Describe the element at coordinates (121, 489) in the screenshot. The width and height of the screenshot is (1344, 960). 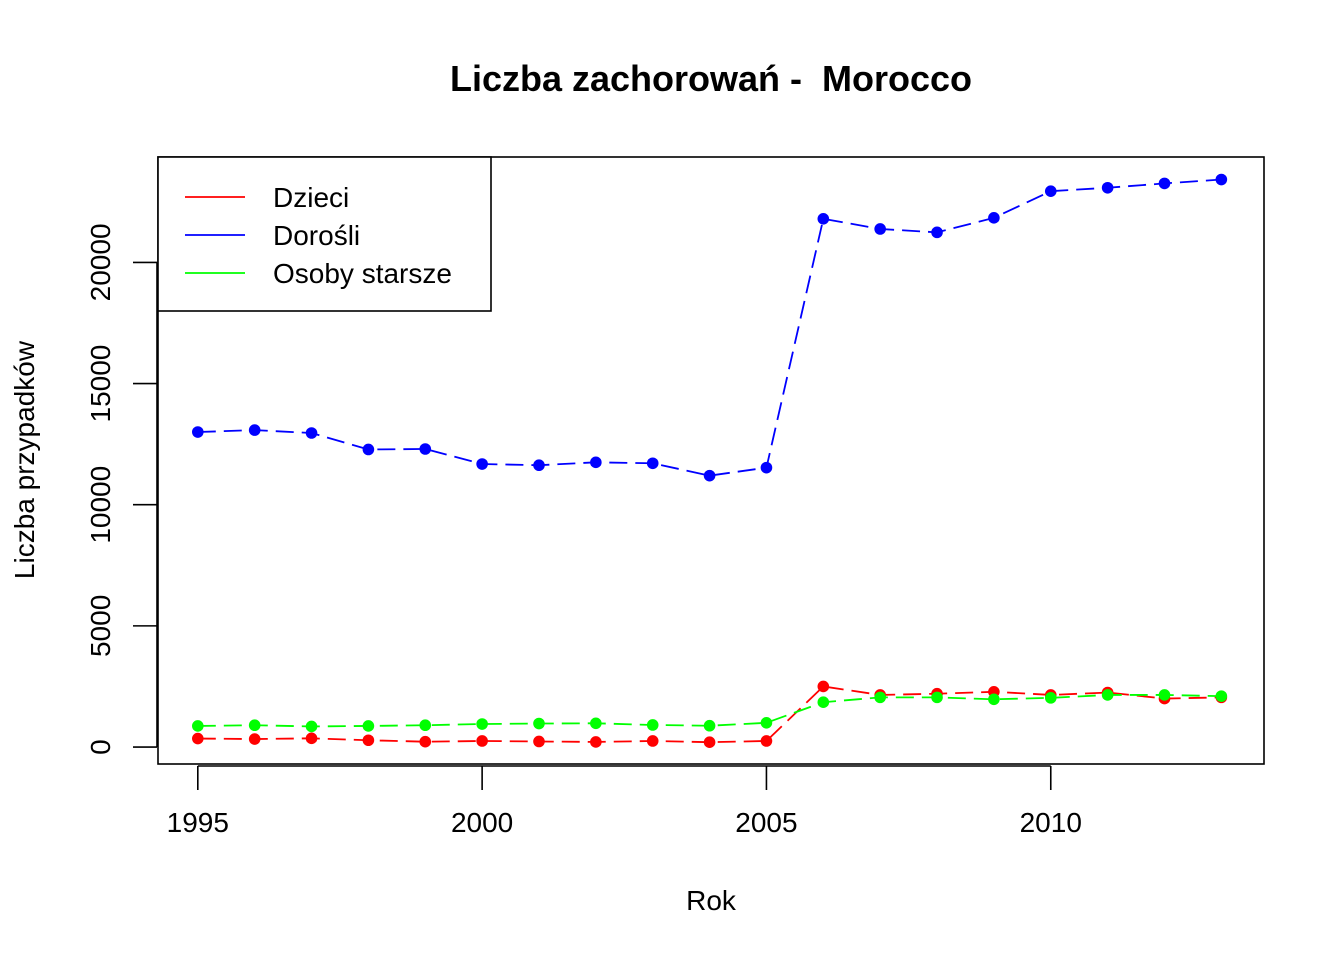
I see `y-axis: 0 5000 10000 15000 20000` at that location.